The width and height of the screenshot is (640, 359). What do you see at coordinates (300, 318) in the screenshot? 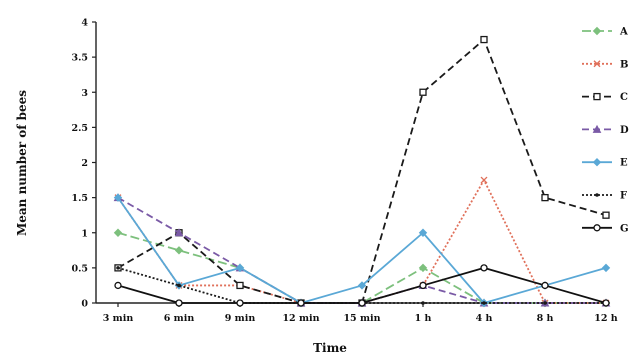
I see `x-tick-label: 12 min` at bounding box center [300, 318].